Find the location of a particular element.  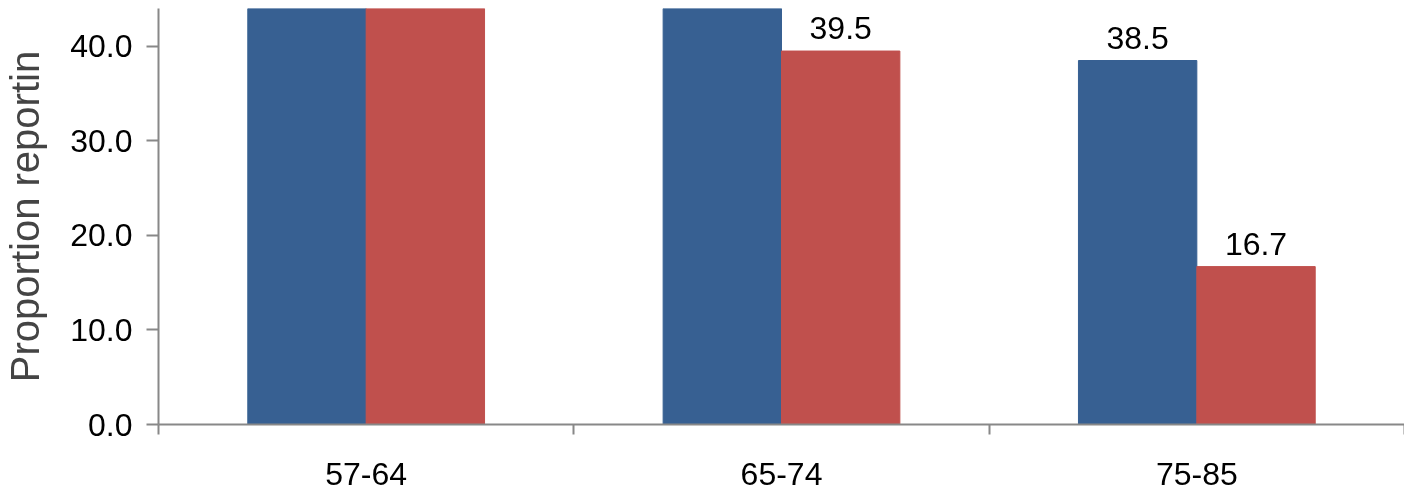

y-tick-label: 10.0 is located at coordinates (101, 329).